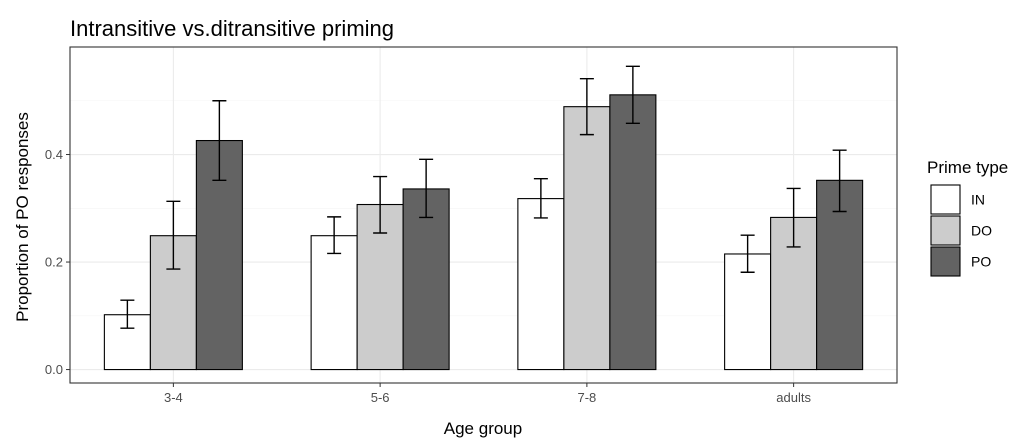 The height and width of the screenshot is (439, 1027). I want to click on x-tick-label: adults, so click(793, 397).